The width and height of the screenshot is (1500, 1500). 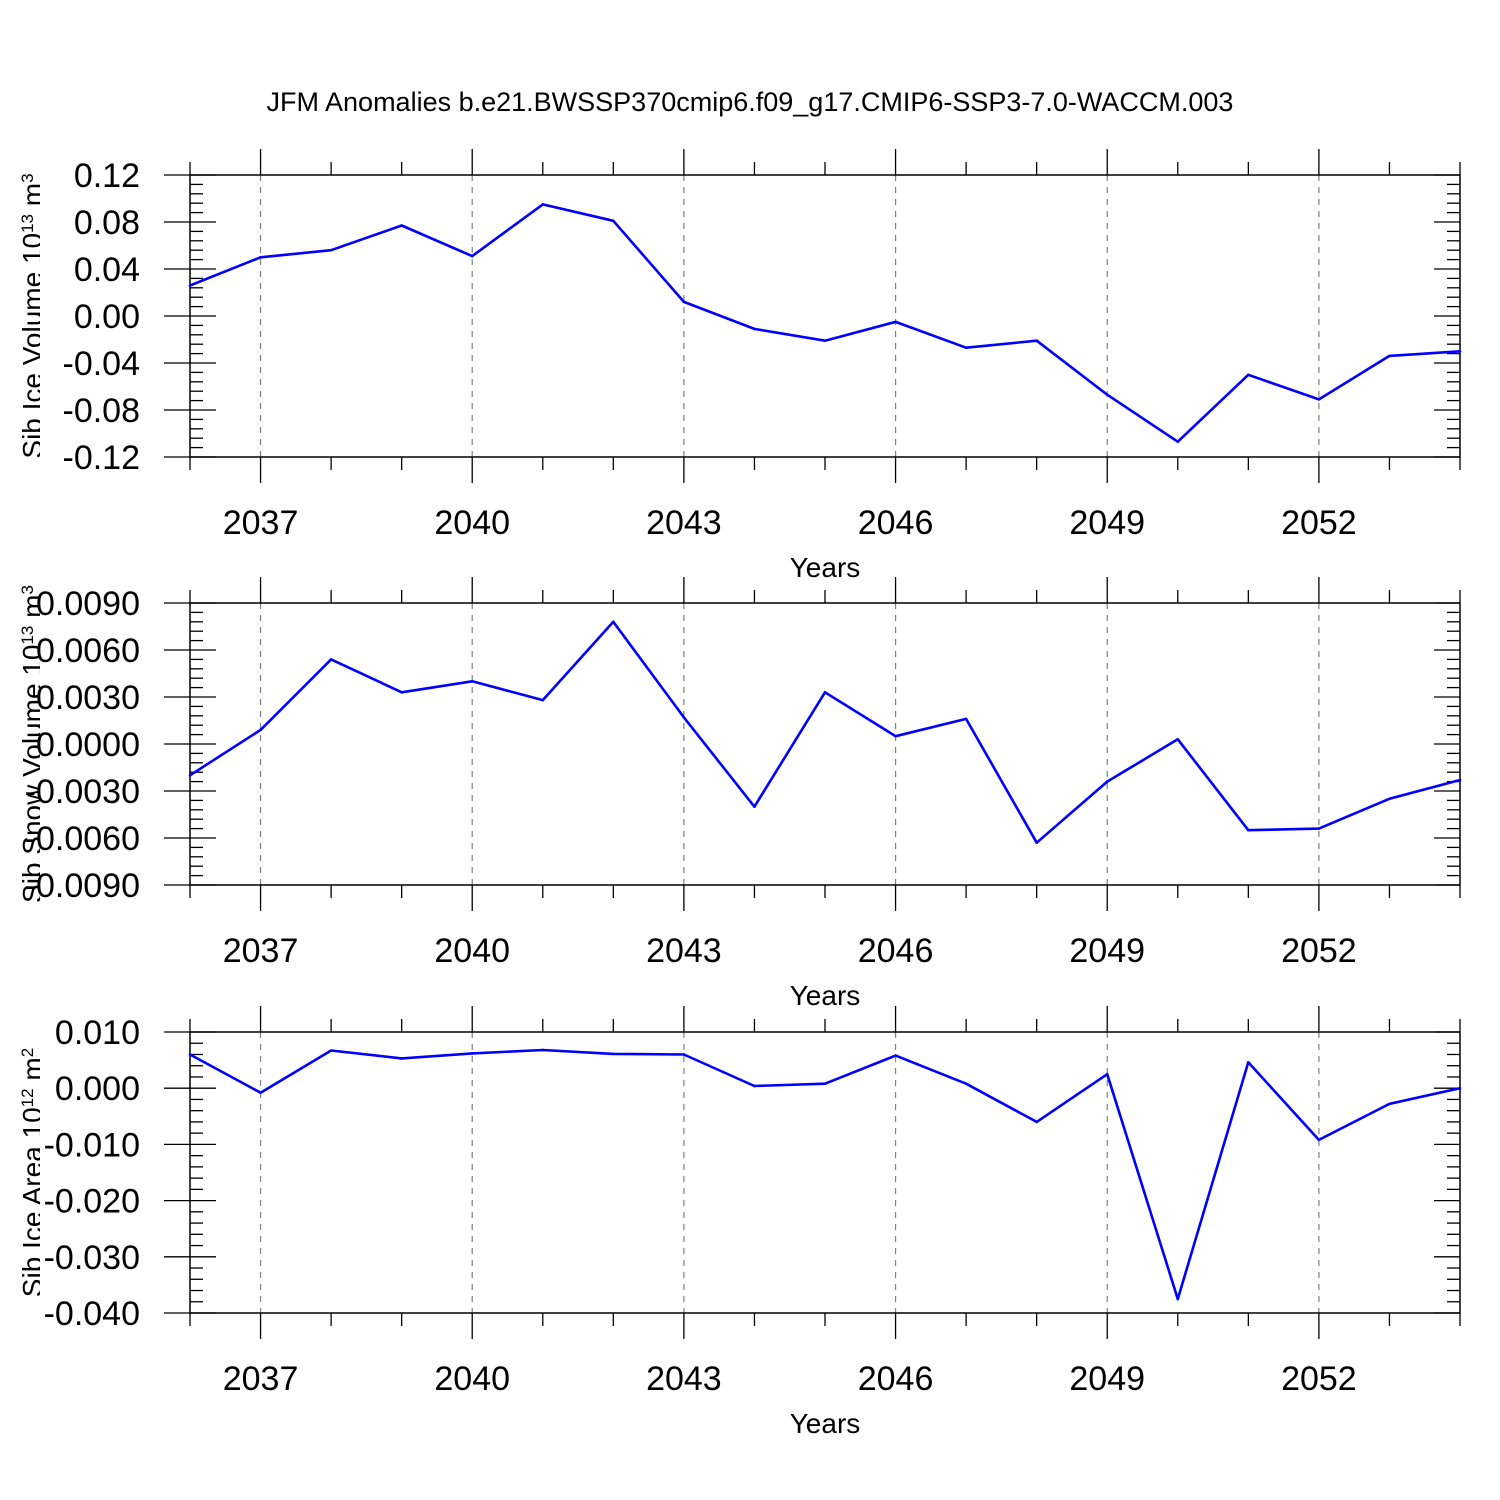 I want to click on y-tick-label: 0.000, so click(x=97, y=1089).